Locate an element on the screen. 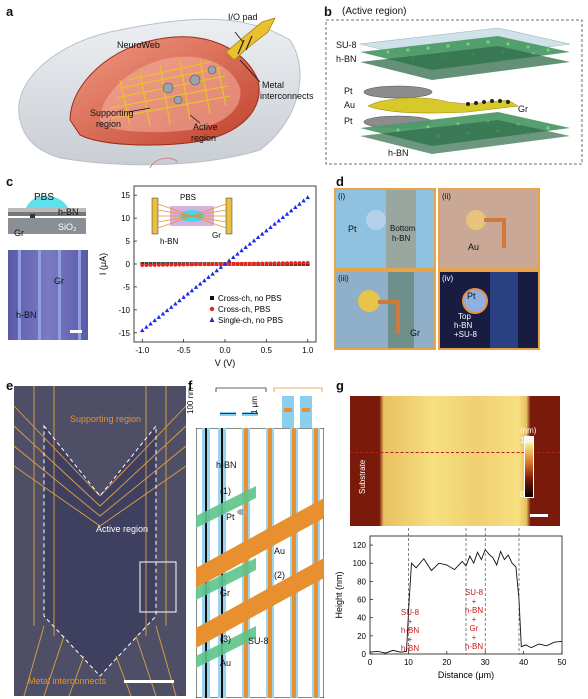 This screenshot has height=699, width=588. label-iii: (iii) is located at coordinates (343, 278).